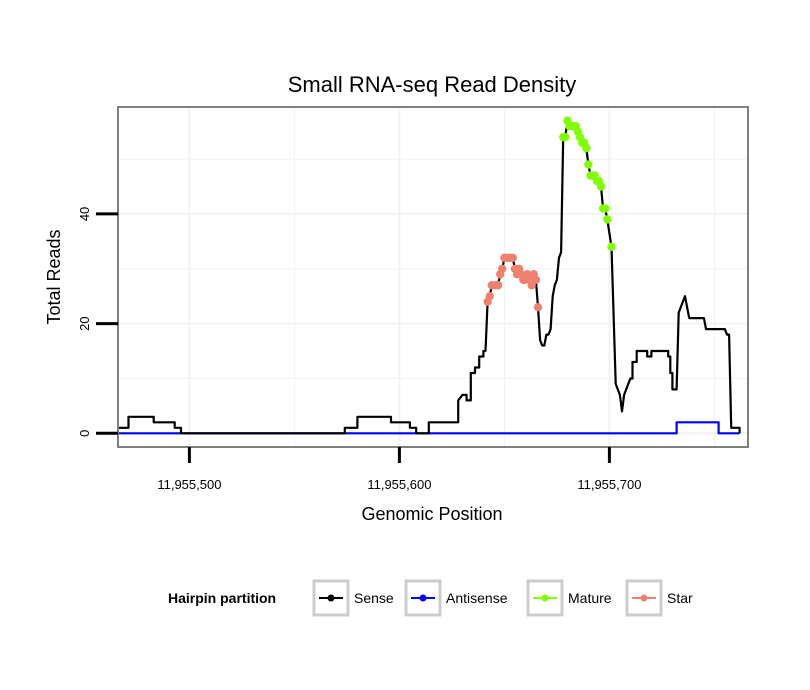  Describe the element at coordinates (545, 598) in the screenshot. I see `legend-dot-mature` at that location.